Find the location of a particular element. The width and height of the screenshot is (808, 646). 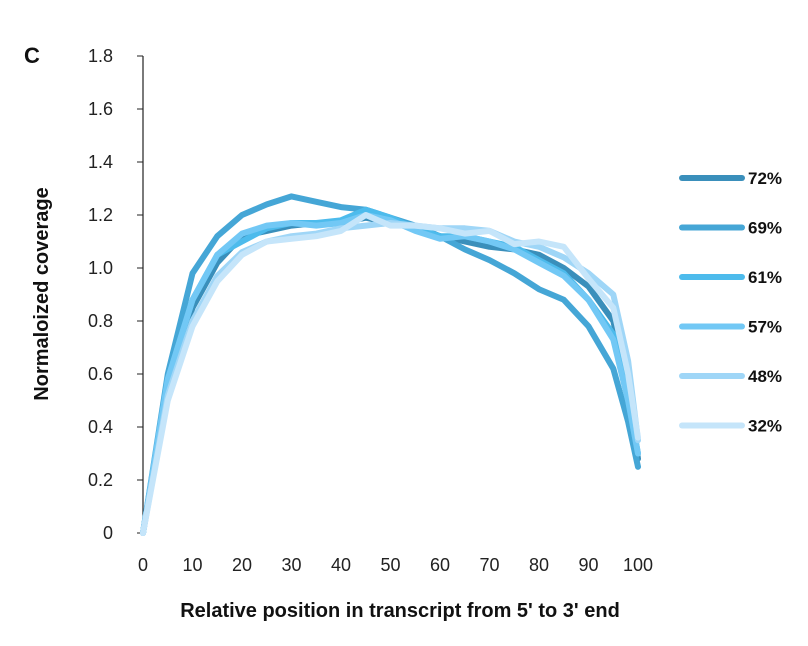

y-tick-label: 1.6 is located at coordinates (100, 109).